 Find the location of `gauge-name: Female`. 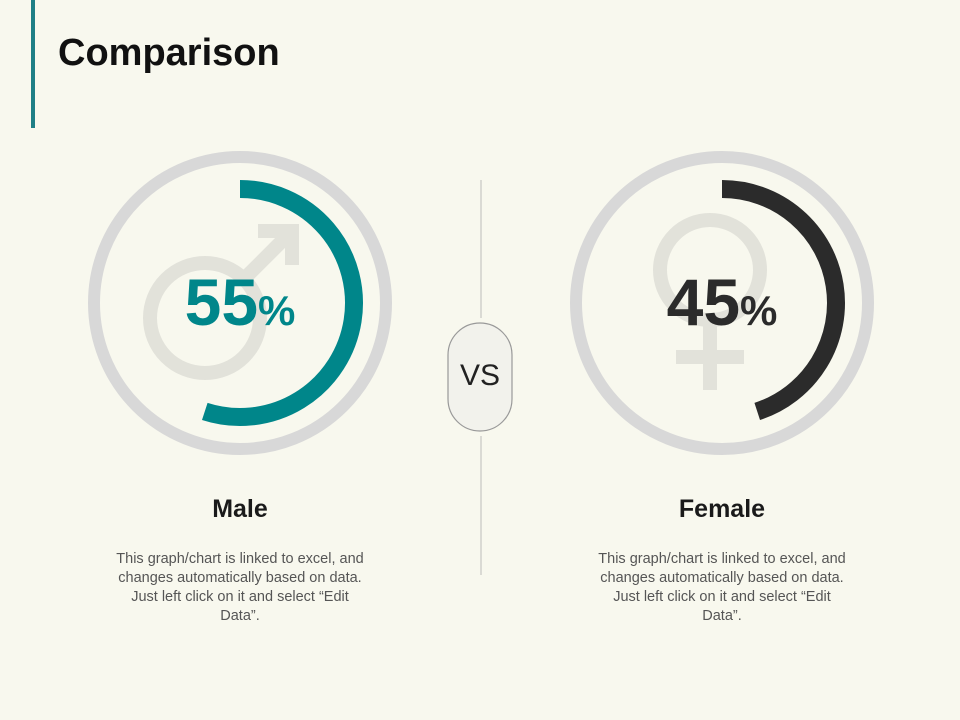

gauge-name: Female is located at coordinates (722, 509).